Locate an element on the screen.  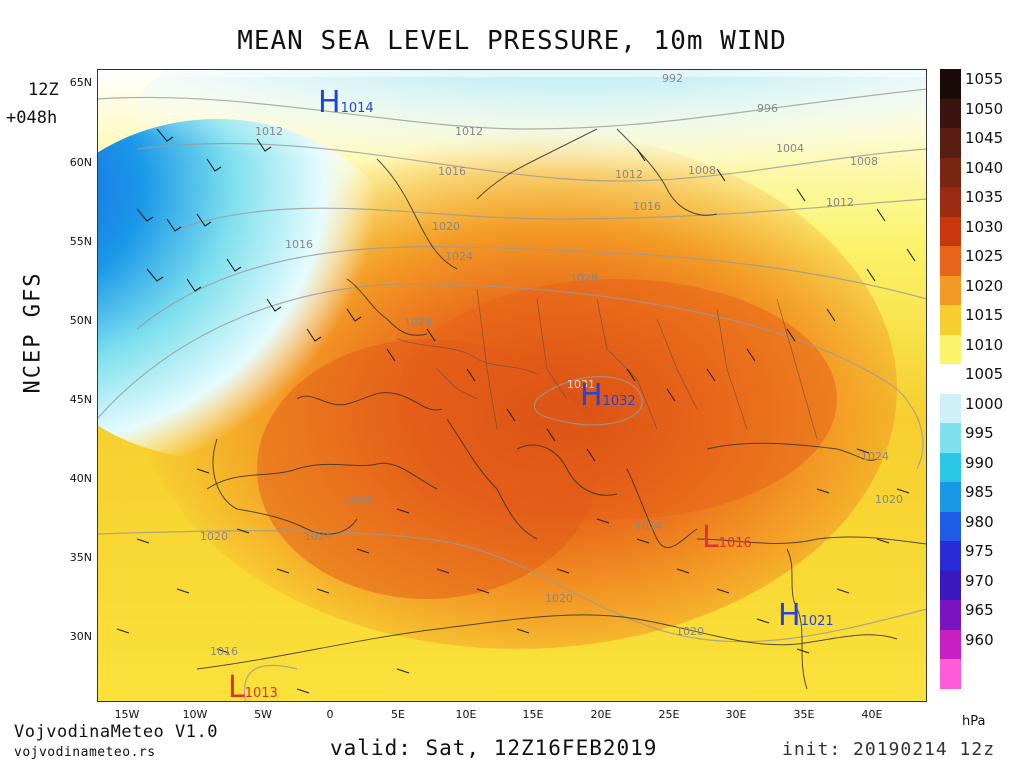
colorbar is located at coordinates (950, 379).